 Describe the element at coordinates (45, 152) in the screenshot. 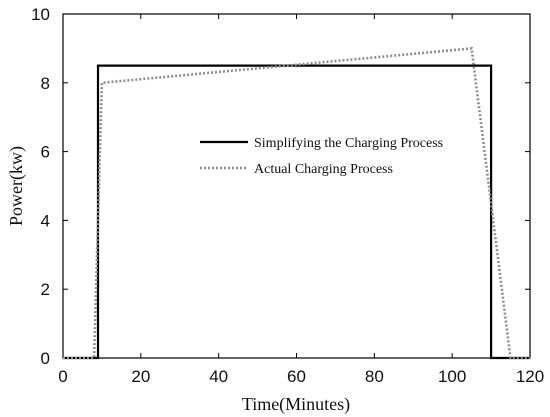

I see `y-tick-label: 6` at that location.